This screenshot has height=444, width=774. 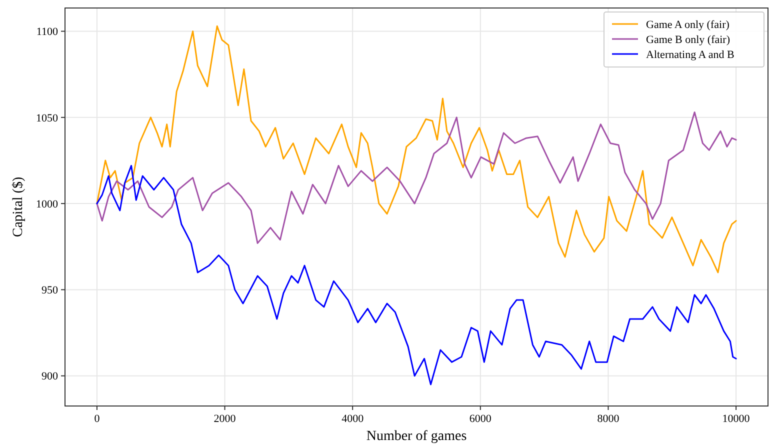 What do you see at coordinates (480, 419) in the screenshot?
I see `x-tick-label: 6000` at bounding box center [480, 419].